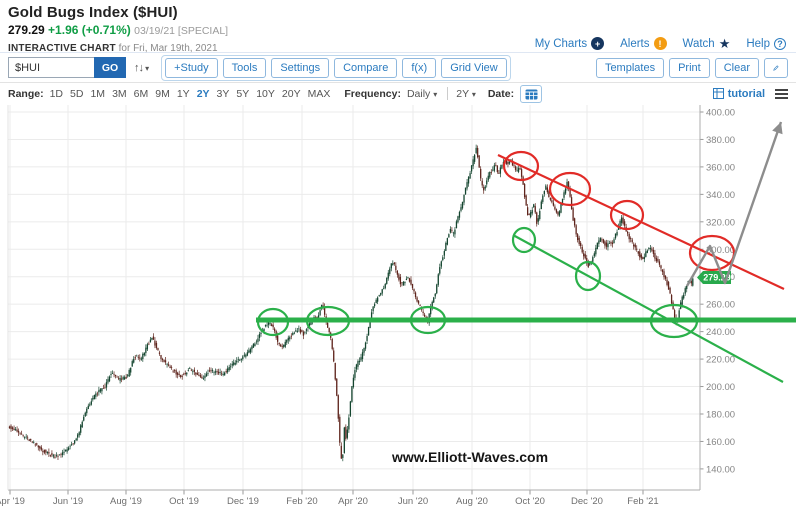  What do you see at coordinates (353, 501) in the screenshot?
I see `x-axis-label: Apr '20` at bounding box center [353, 501].